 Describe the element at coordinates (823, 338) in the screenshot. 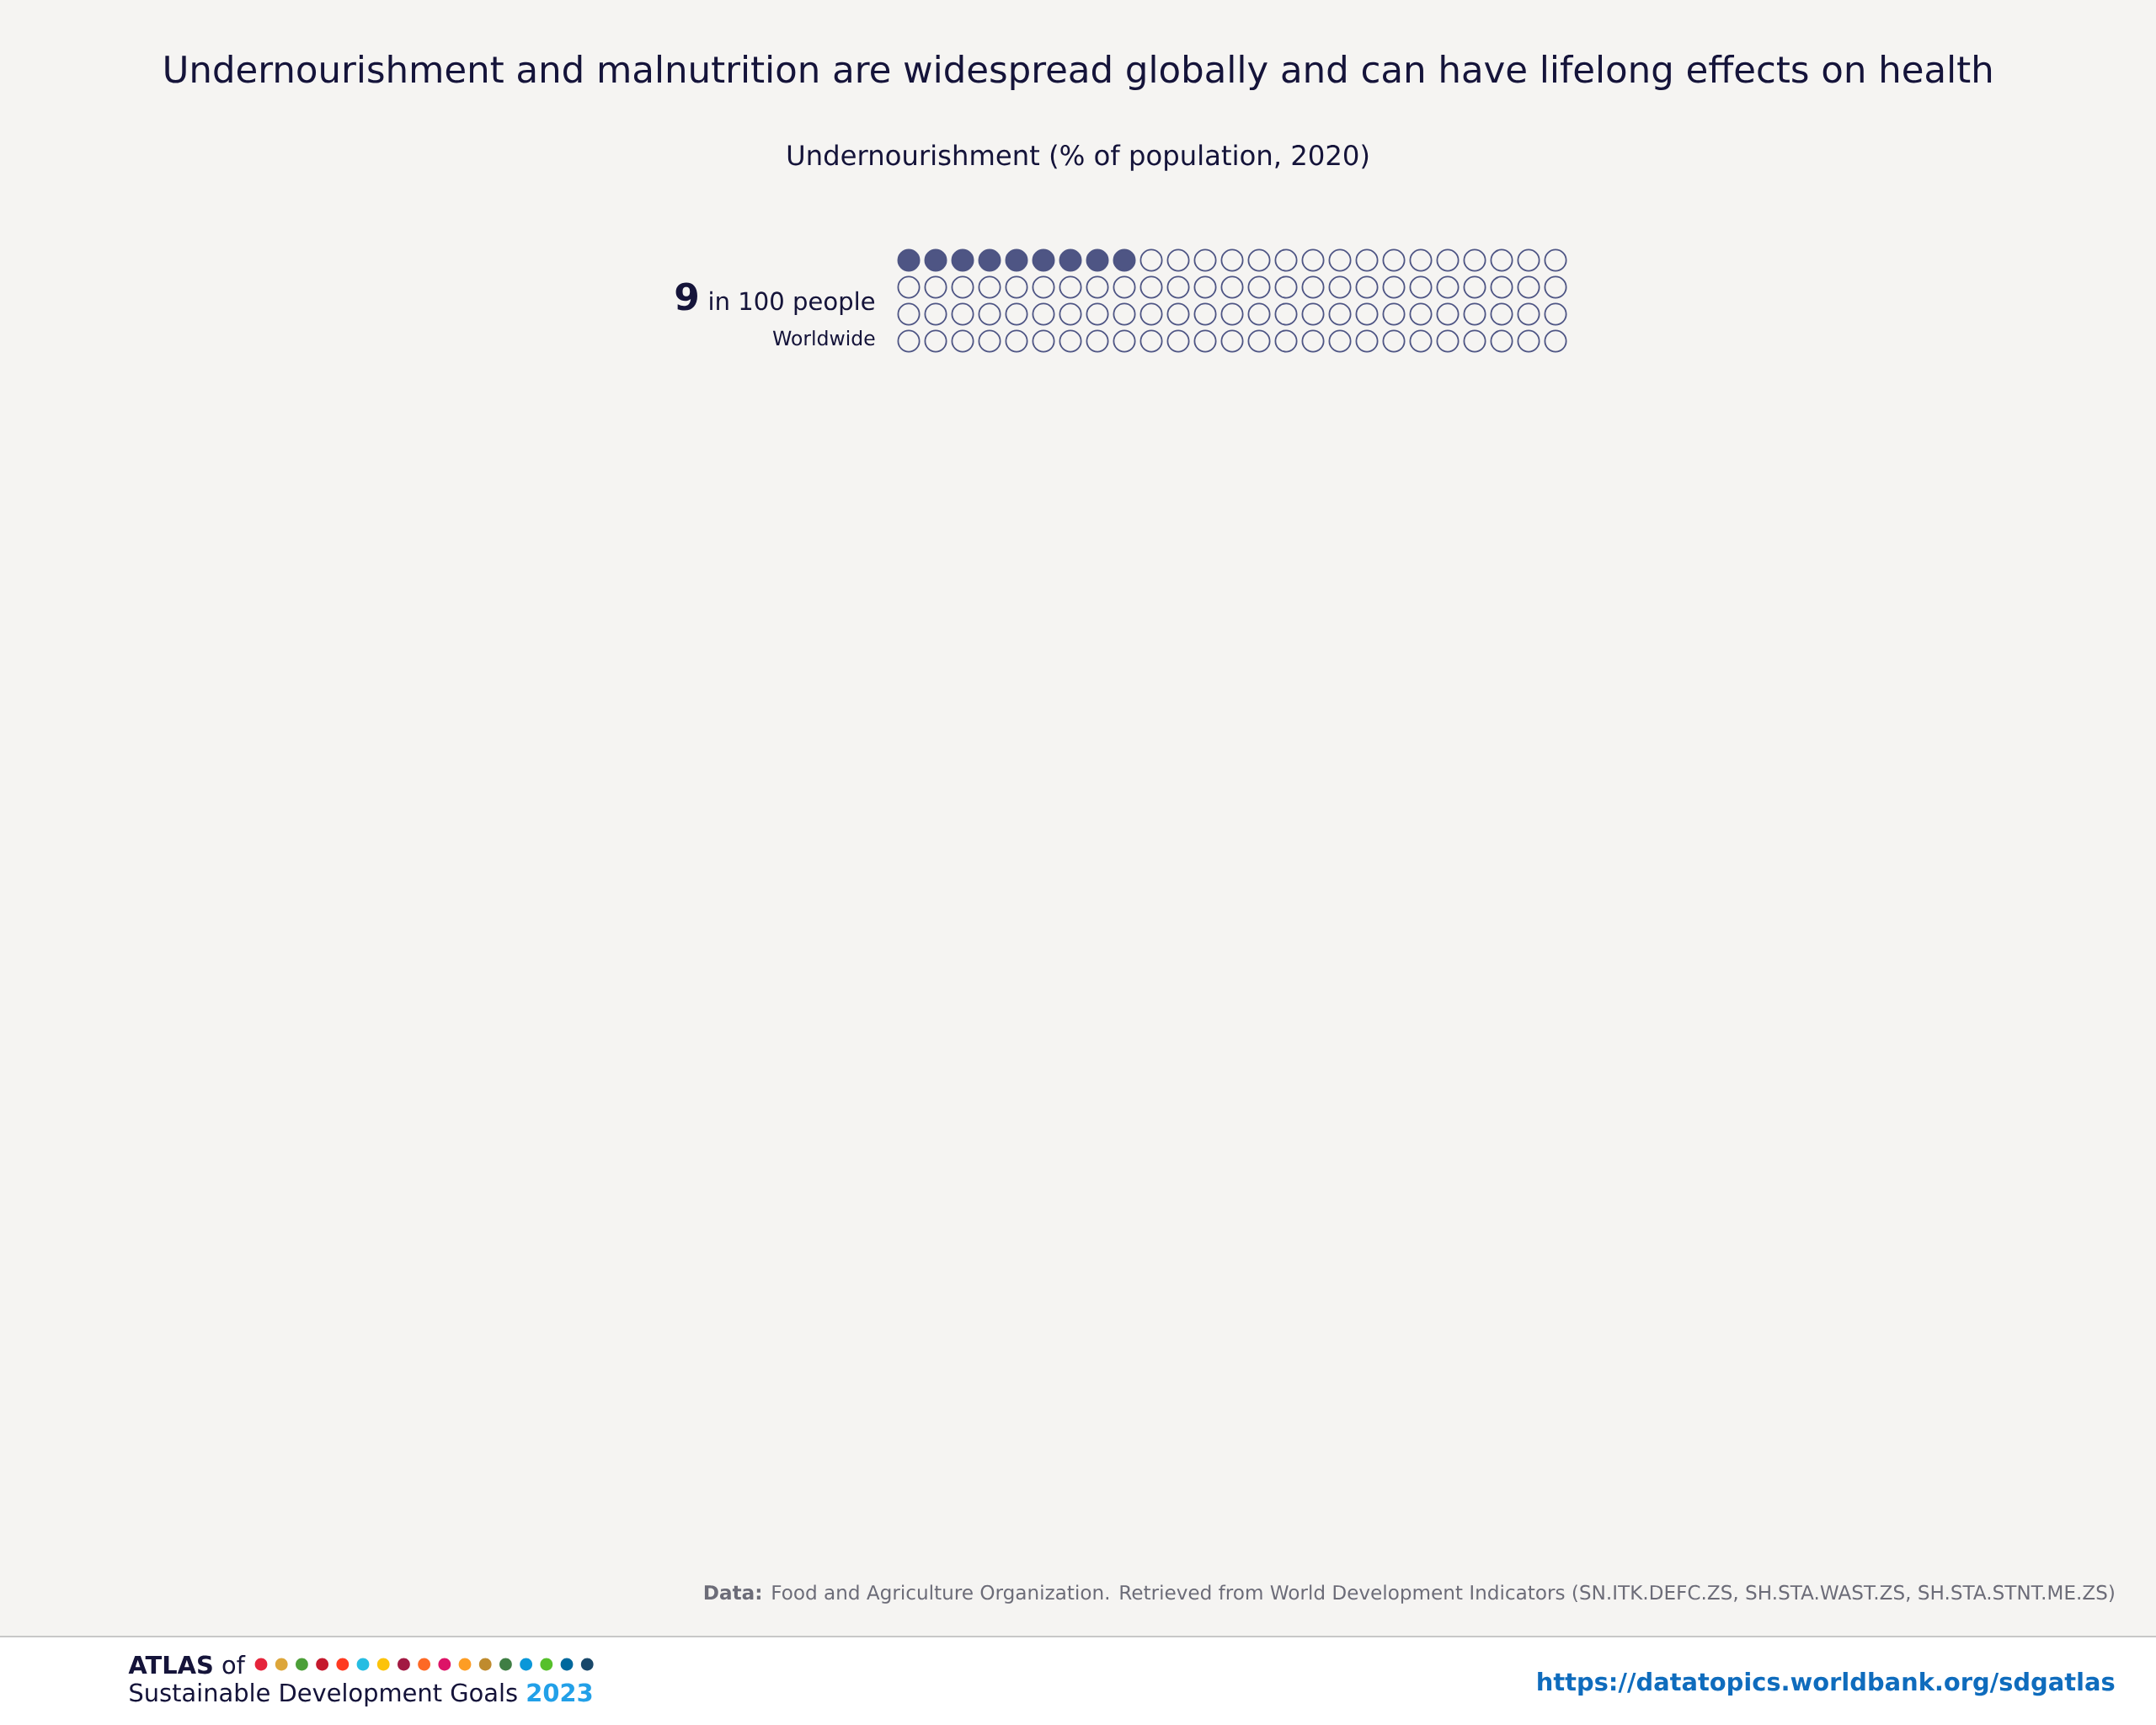

I see `category-label: Worldwide` at that location.